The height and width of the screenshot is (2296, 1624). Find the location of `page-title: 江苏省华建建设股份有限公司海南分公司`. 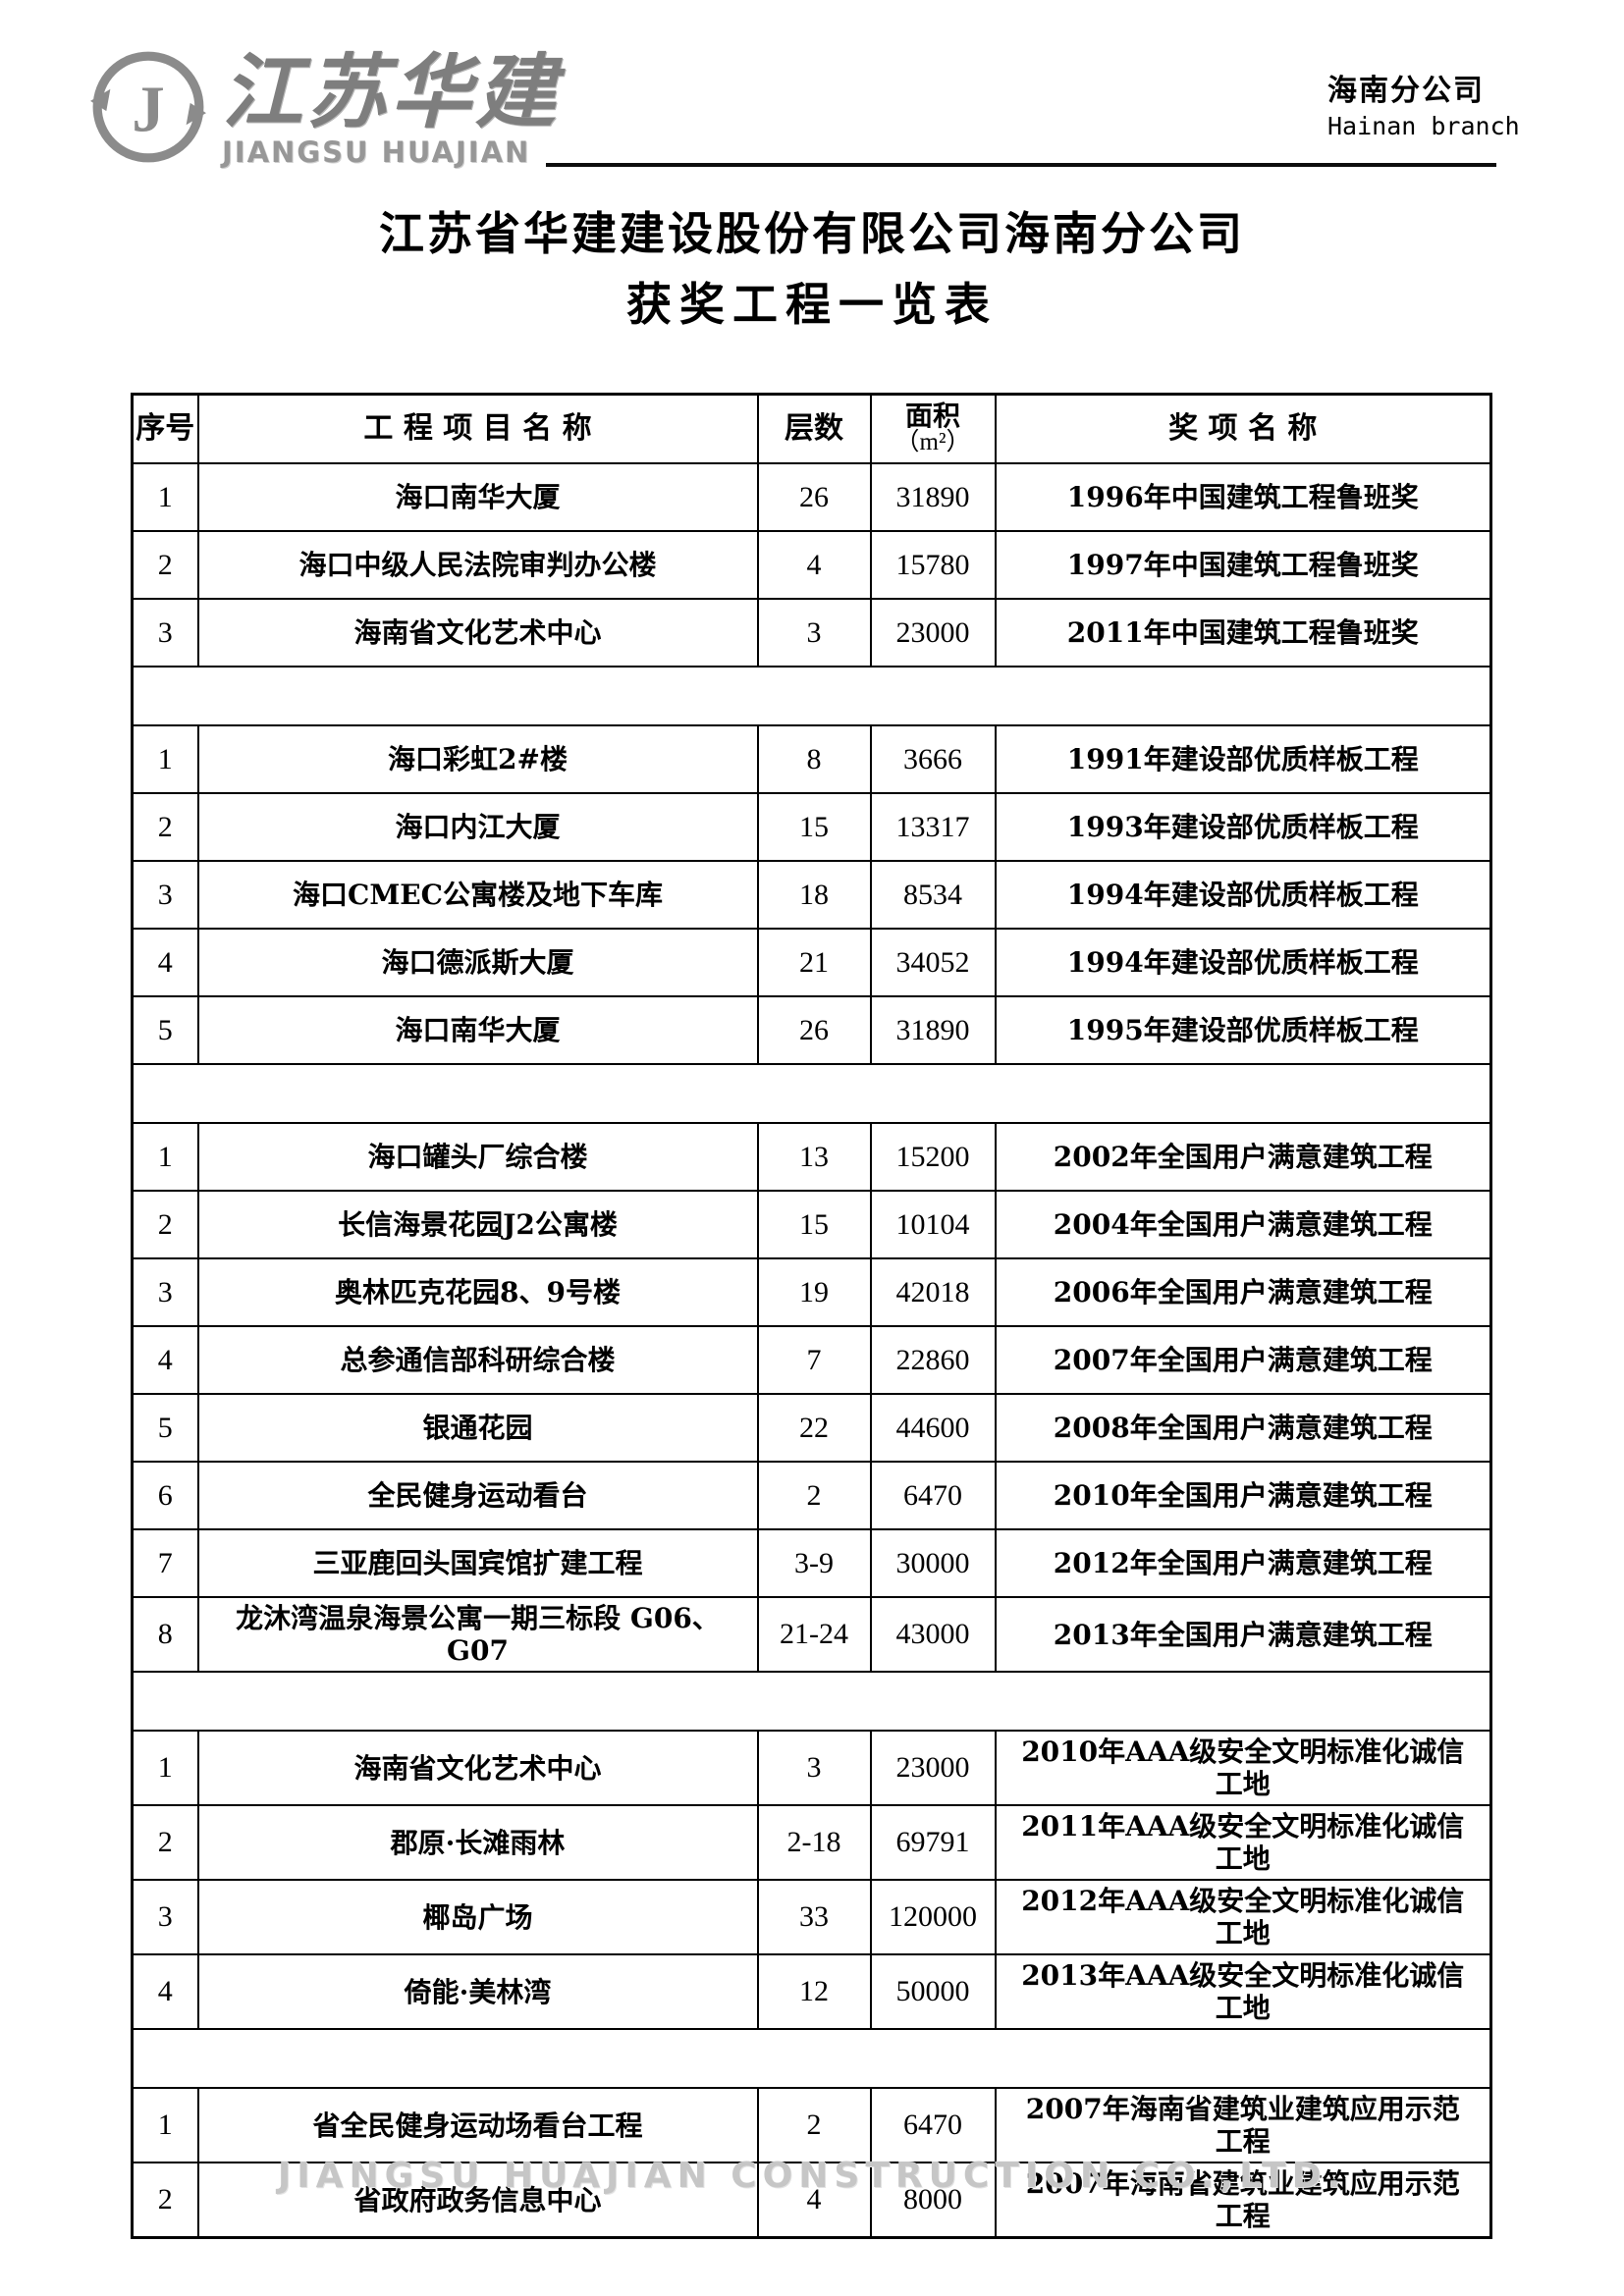

page-title: 江苏省华建建设股份有限公司海南分公司 is located at coordinates (812, 233).